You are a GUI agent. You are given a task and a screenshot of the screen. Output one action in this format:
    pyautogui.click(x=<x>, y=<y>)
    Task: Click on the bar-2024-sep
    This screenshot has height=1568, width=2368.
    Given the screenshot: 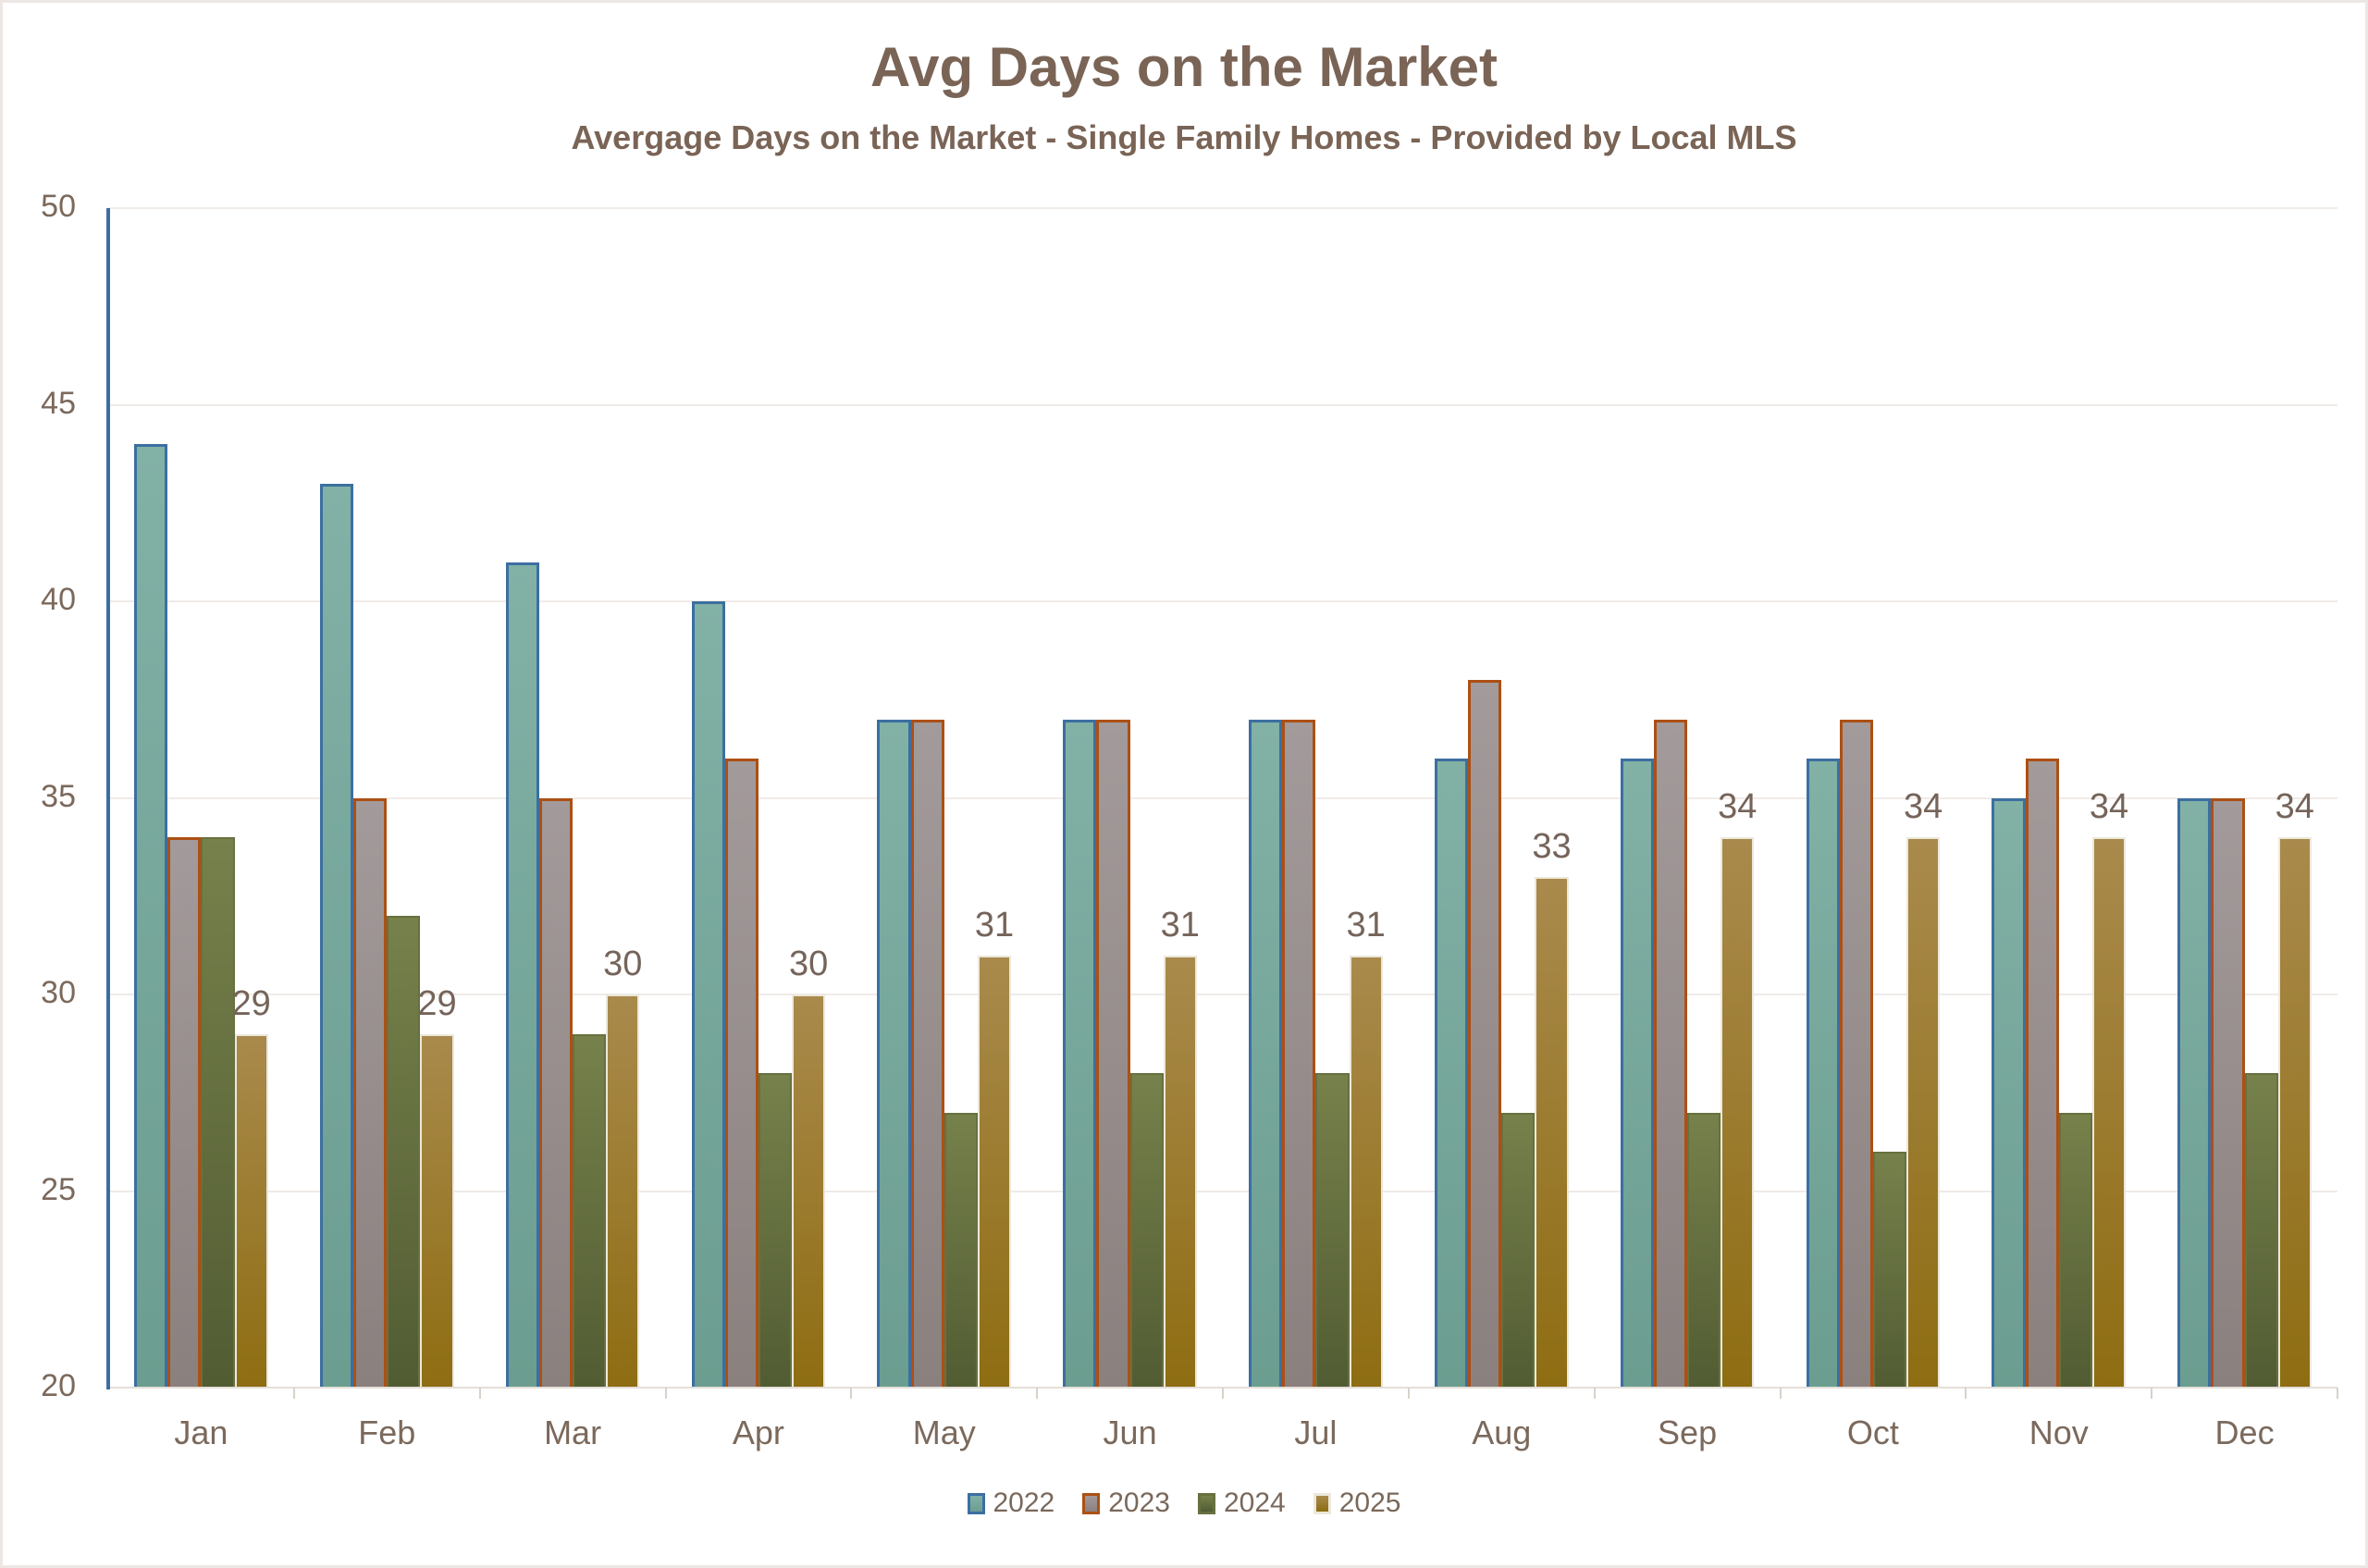 What is the action you would take?
    pyautogui.click(x=1704, y=1250)
    